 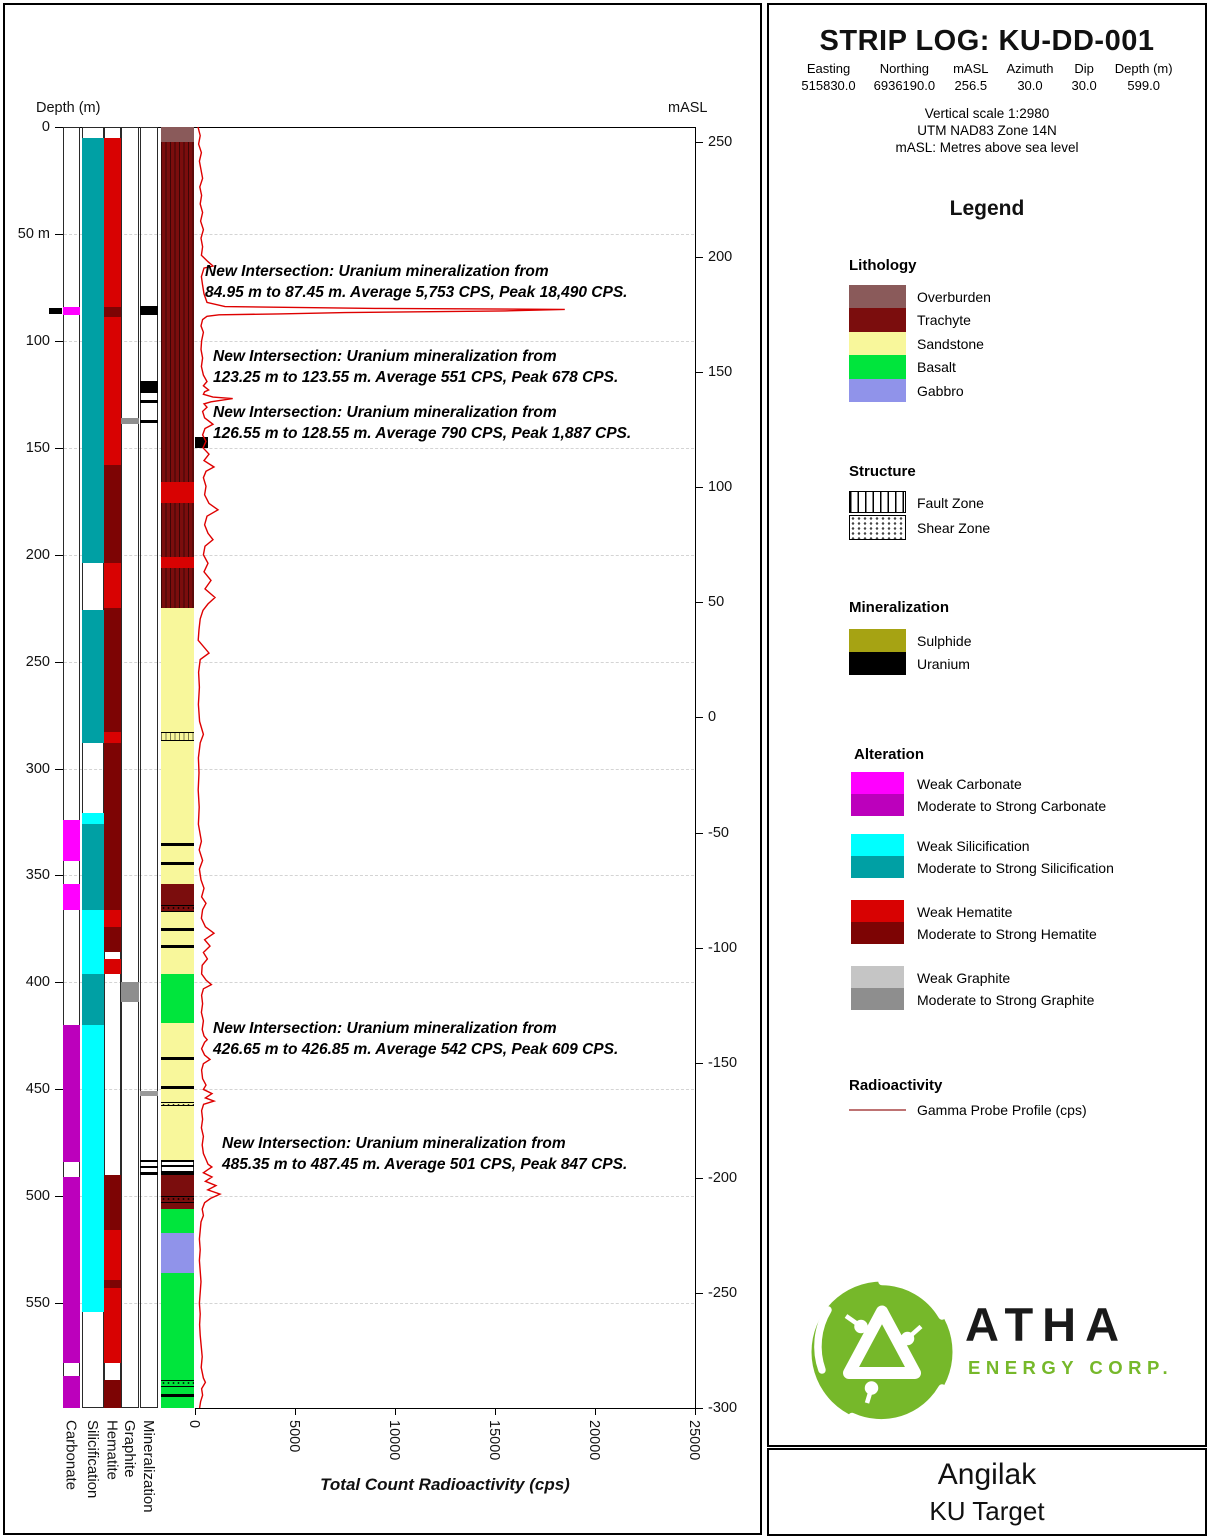 What do you see at coordinates (37, 554) in the screenshot?
I see `depth-tick-label: 200` at bounding box center [37, 554].